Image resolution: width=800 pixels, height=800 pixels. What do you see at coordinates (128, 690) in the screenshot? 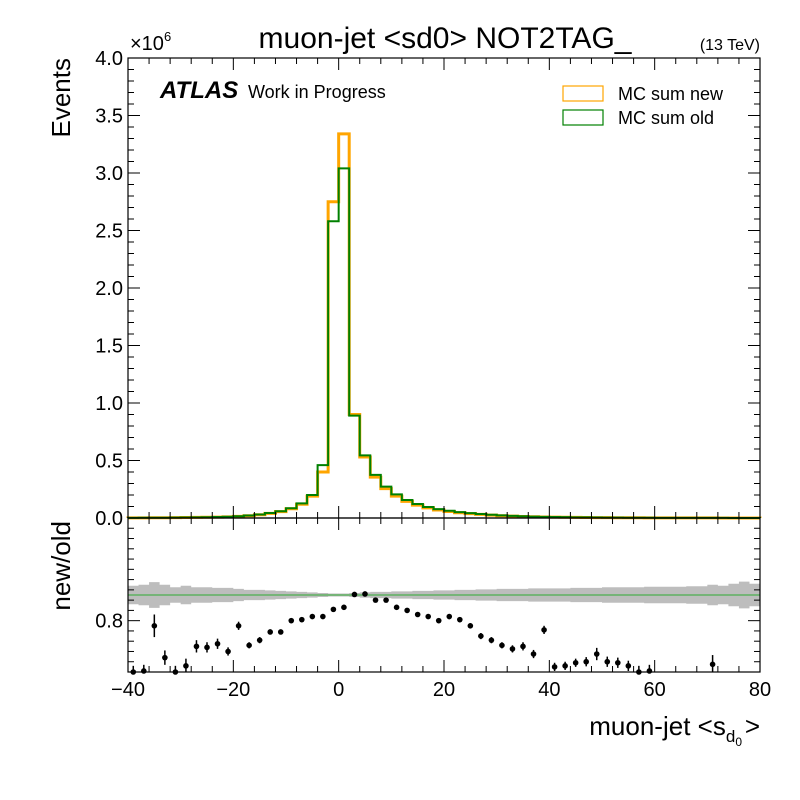
I see `x-tick-label: −40` at bounding box center [128, 690].